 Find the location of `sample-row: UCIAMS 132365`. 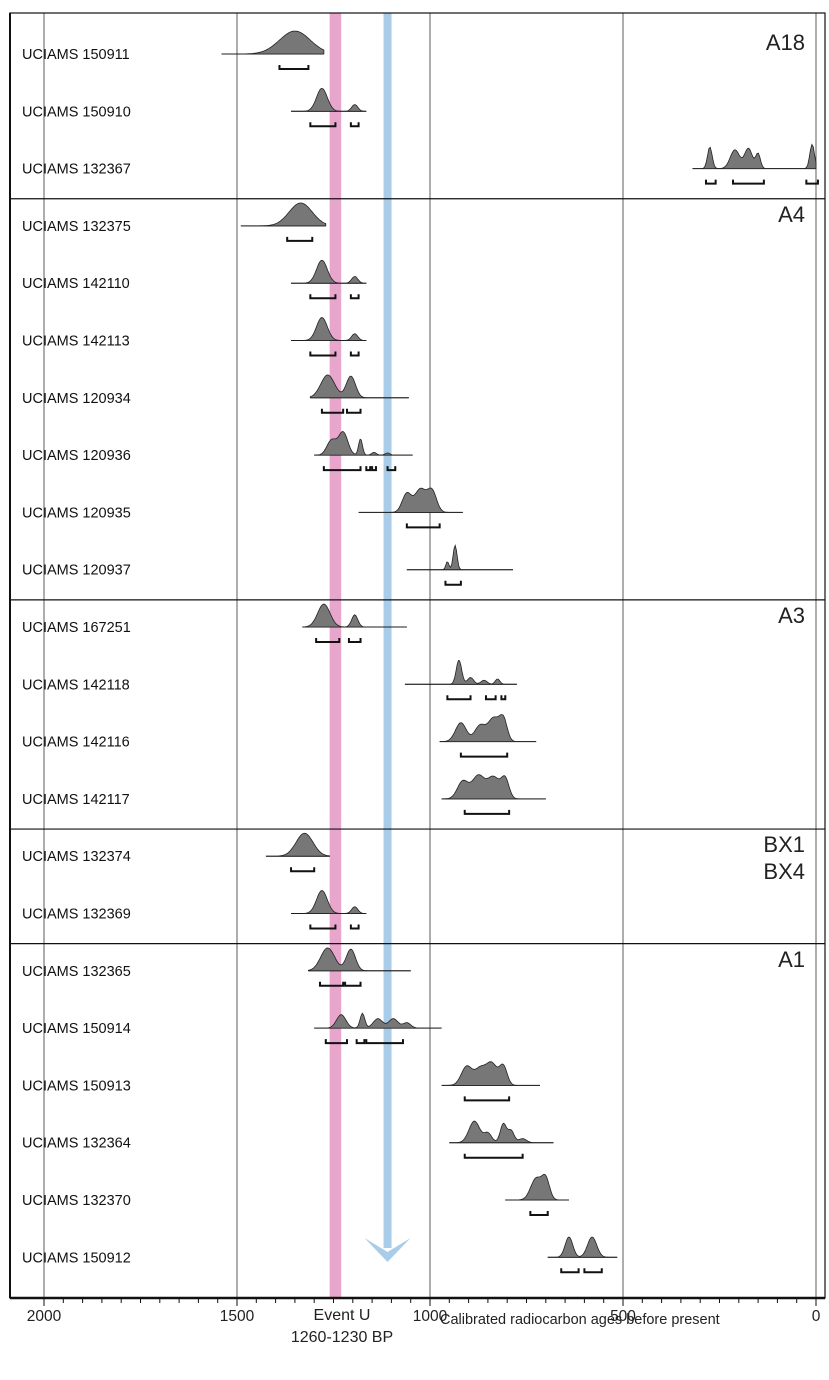

sample-row: UCIAMS 132365 is located at coordinates (216, 967).